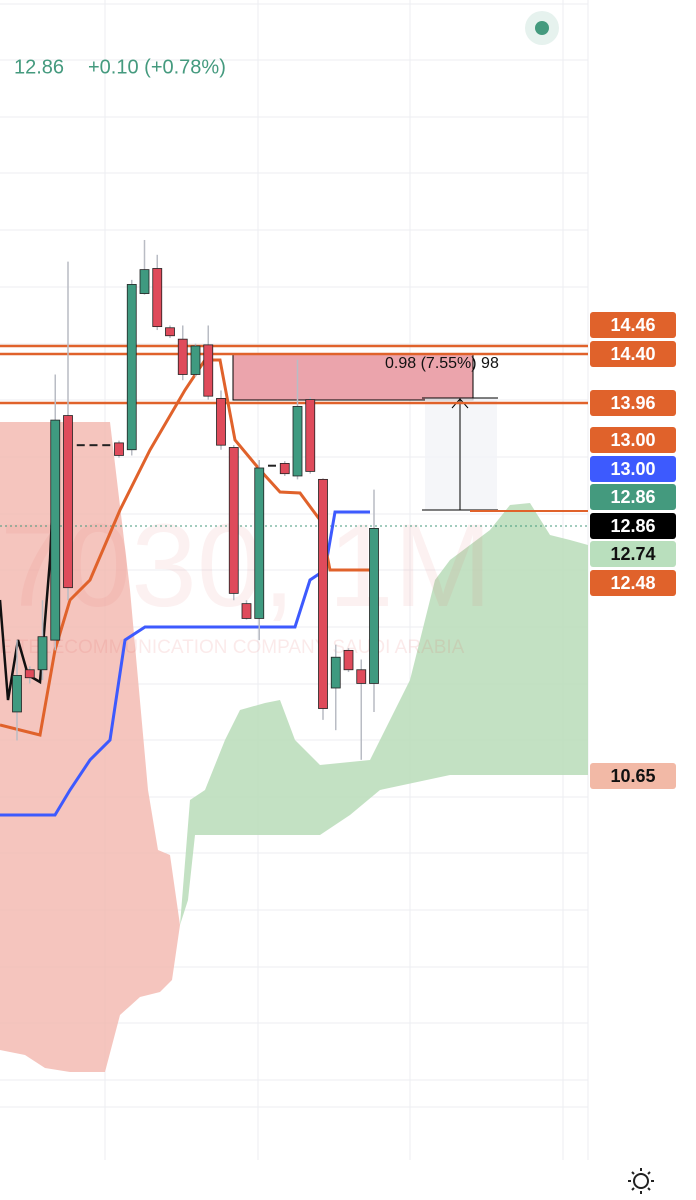 Image resolution: width=696 pixels, height=1200 pixels. I want to click on header-change: +0.10 (+0.78%), so click(157, 67).